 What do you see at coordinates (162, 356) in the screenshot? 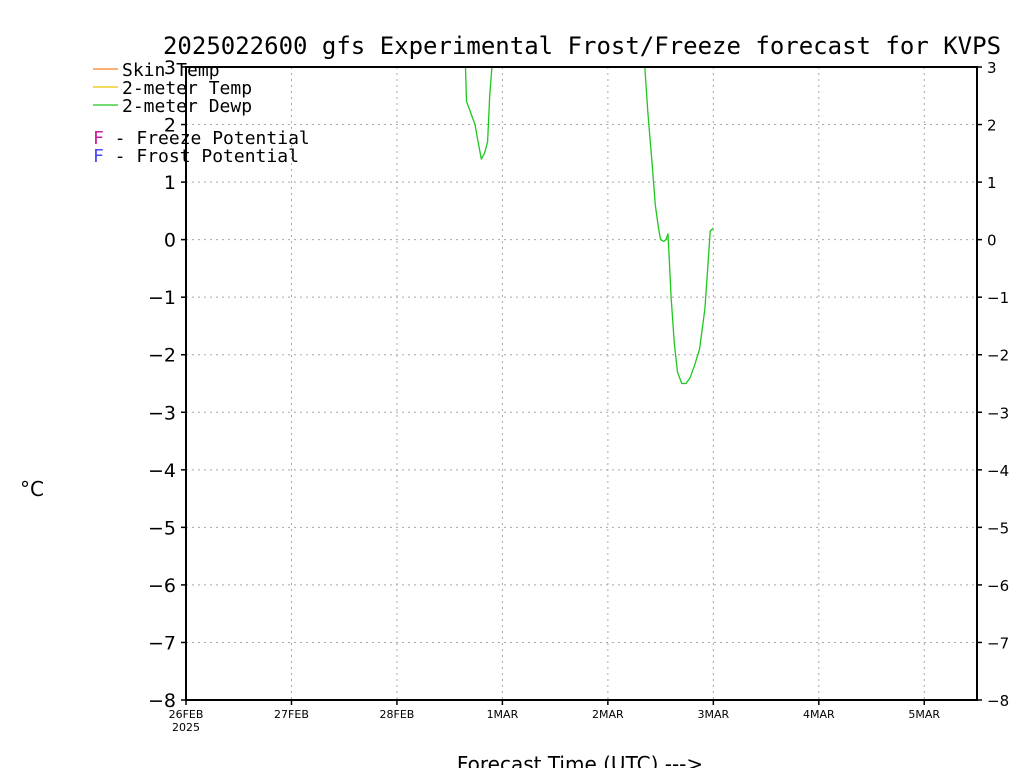
I see `y-tick-label-left: −2` at bounding box center [162, 356].